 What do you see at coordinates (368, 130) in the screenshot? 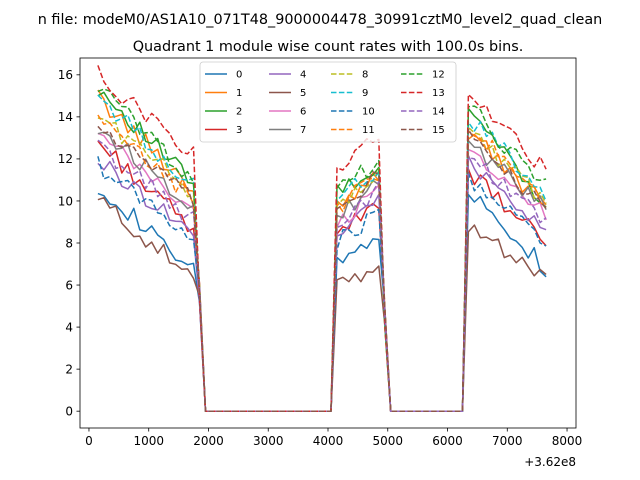
I see `legend-label-11: 11` at bounding box center [368, 130].